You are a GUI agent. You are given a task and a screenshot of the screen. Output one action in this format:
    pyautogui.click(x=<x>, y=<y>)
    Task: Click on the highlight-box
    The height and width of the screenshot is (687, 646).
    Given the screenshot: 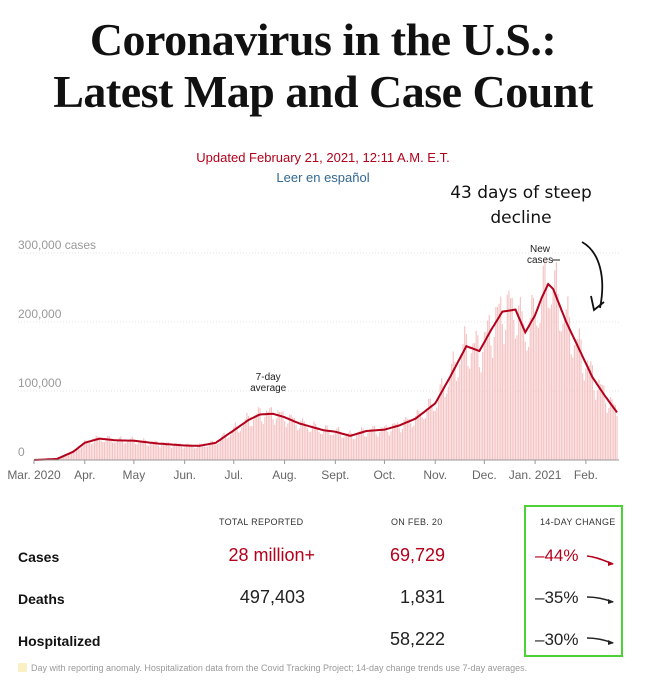 What is the action you would take?
    pyautogui.click(x=573, y=581)
    